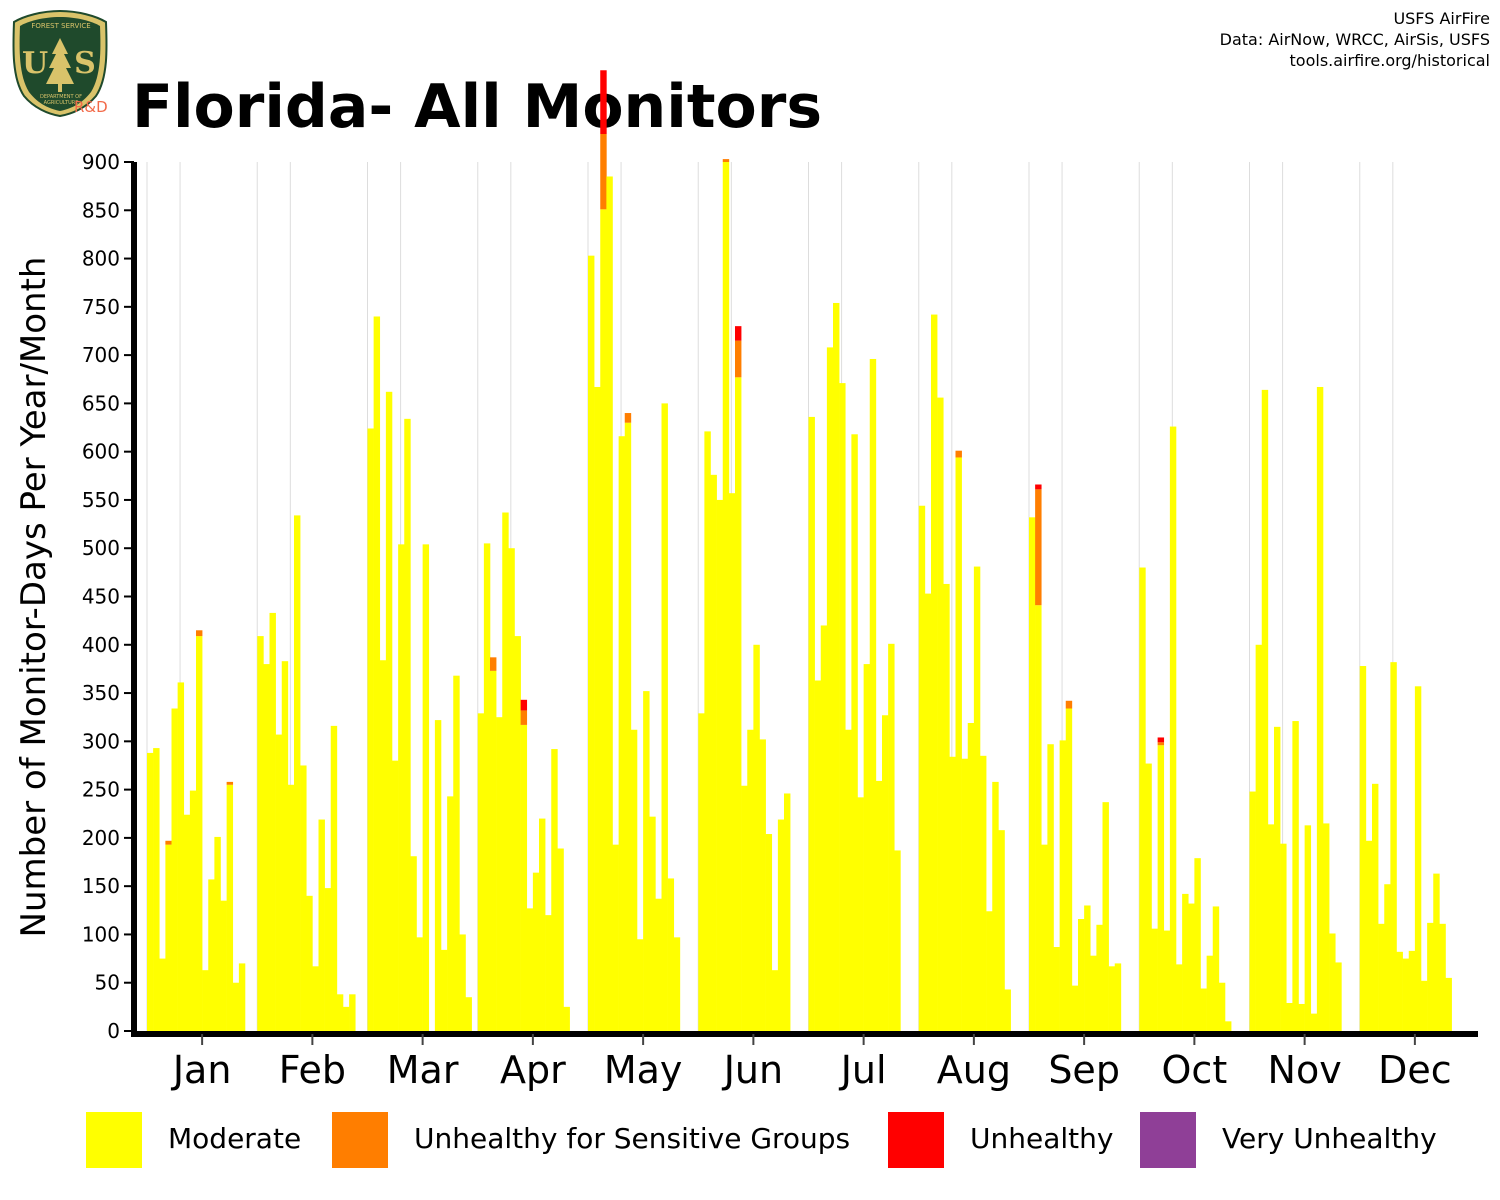 Image resolution: width=1500 pixels, height=1200 pixels. Describe the element at coordinates (1305, 1070) in the screenshot. I see `x-tick-label: Nov` at that location.